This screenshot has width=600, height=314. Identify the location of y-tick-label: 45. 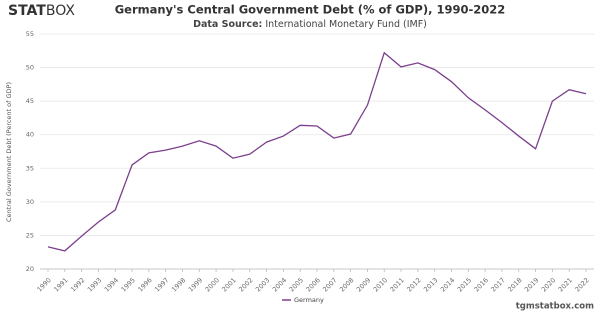
(30, 101).